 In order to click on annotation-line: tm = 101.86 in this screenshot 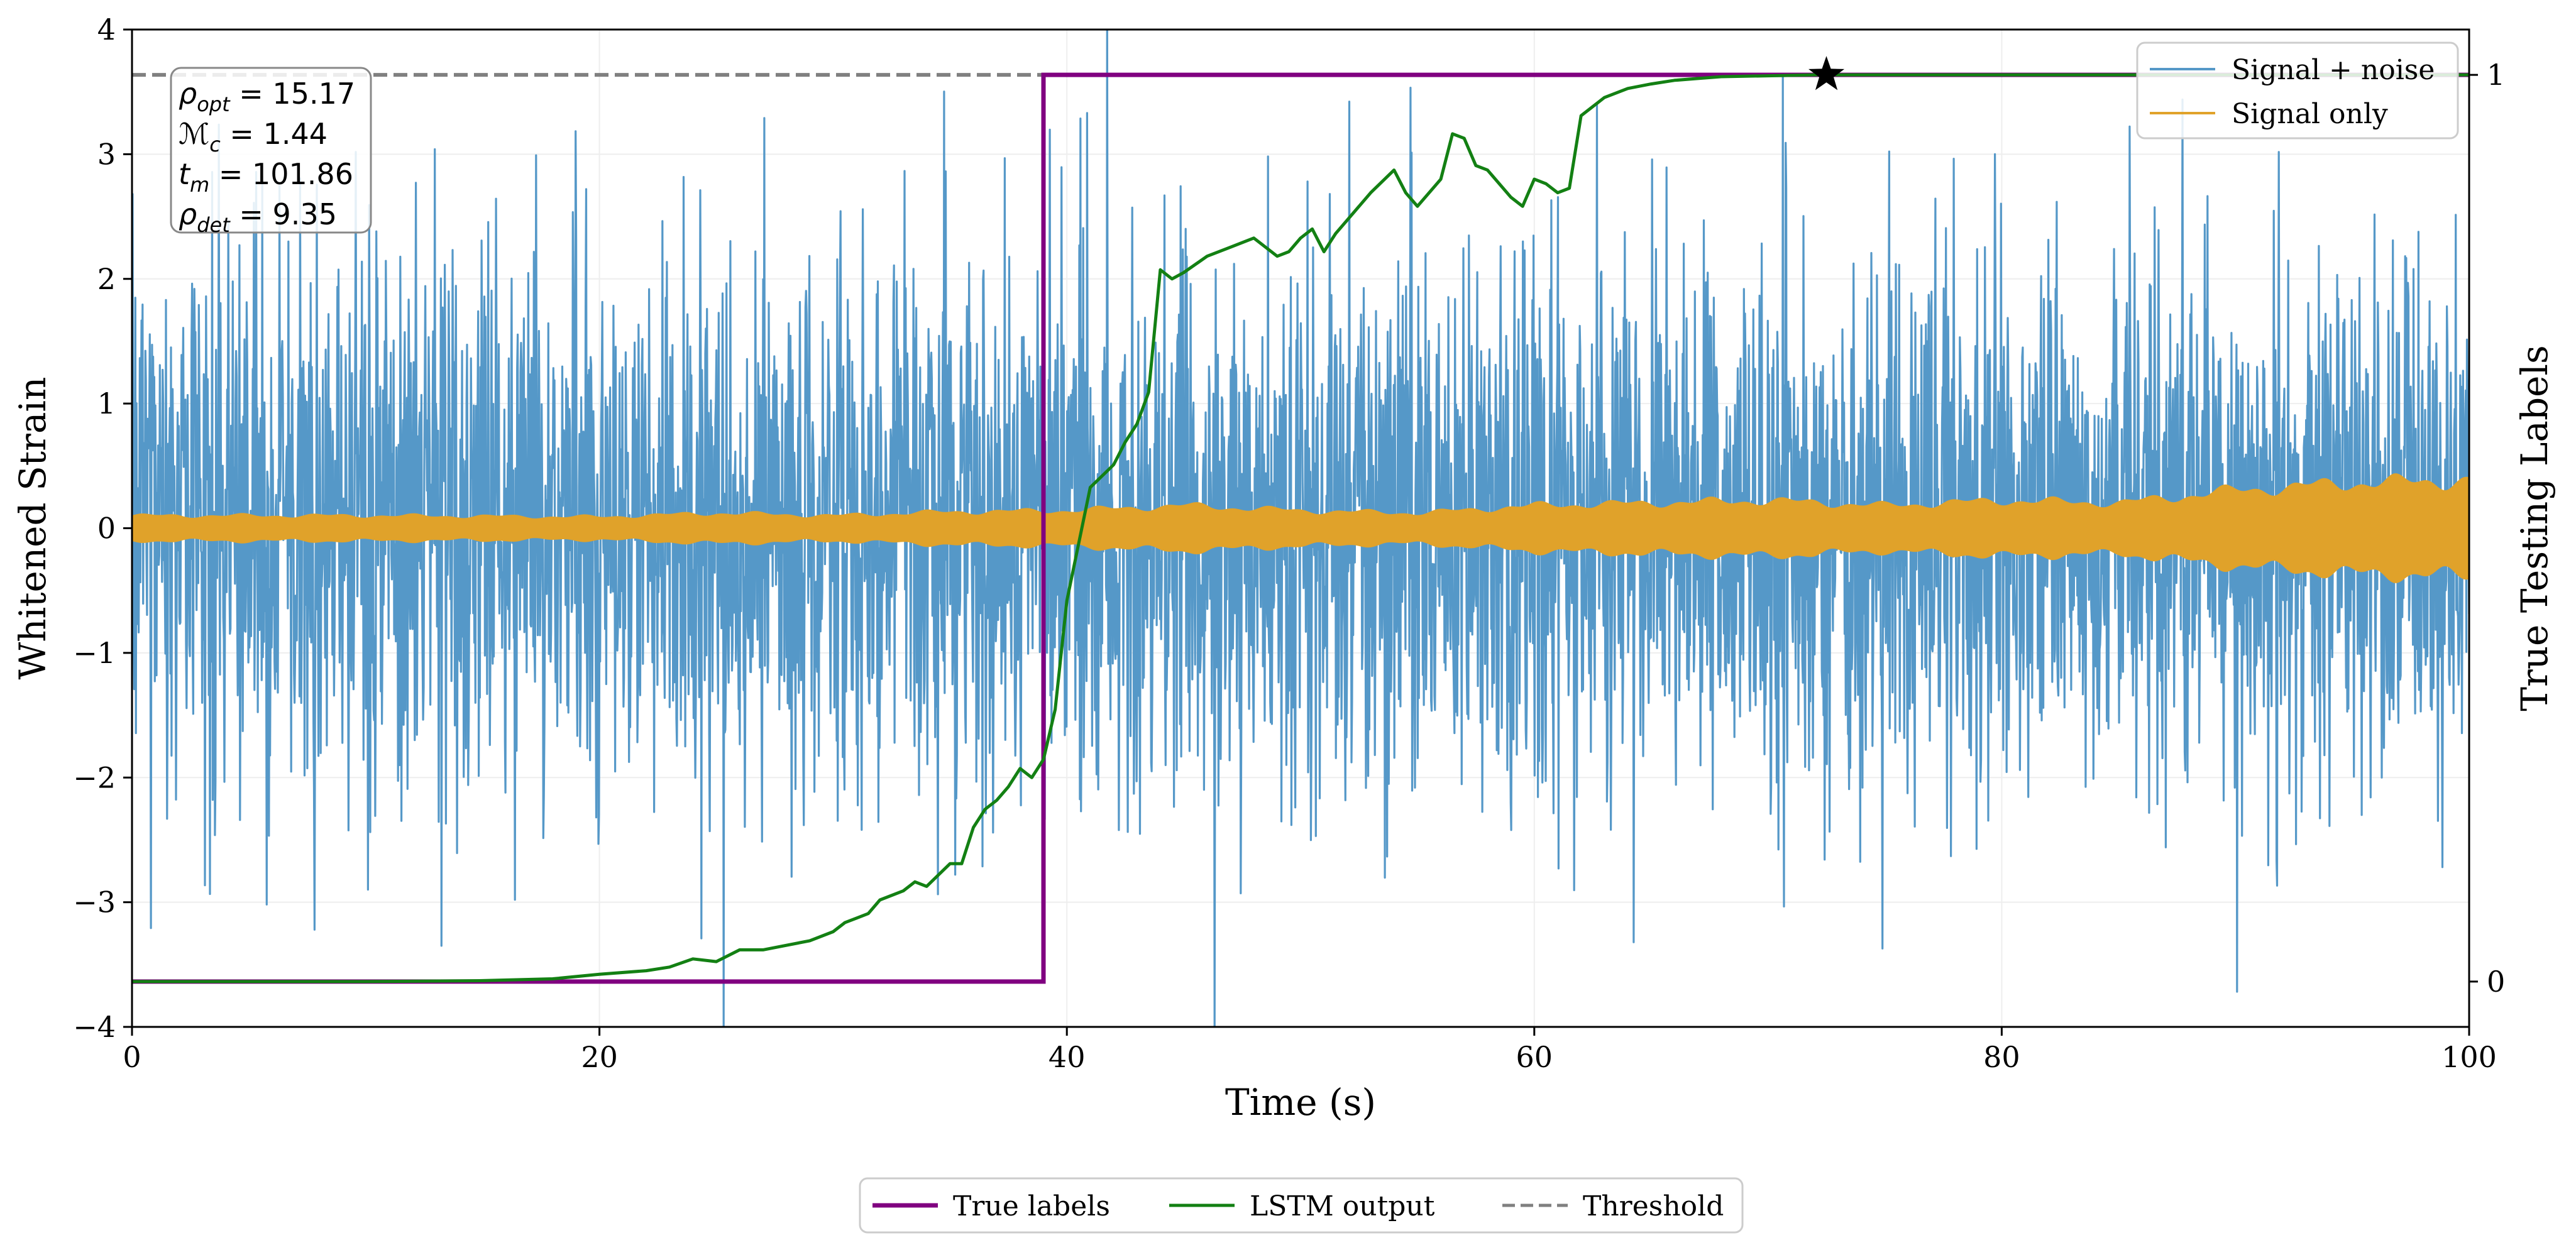, I will do `click(266, 177)`.